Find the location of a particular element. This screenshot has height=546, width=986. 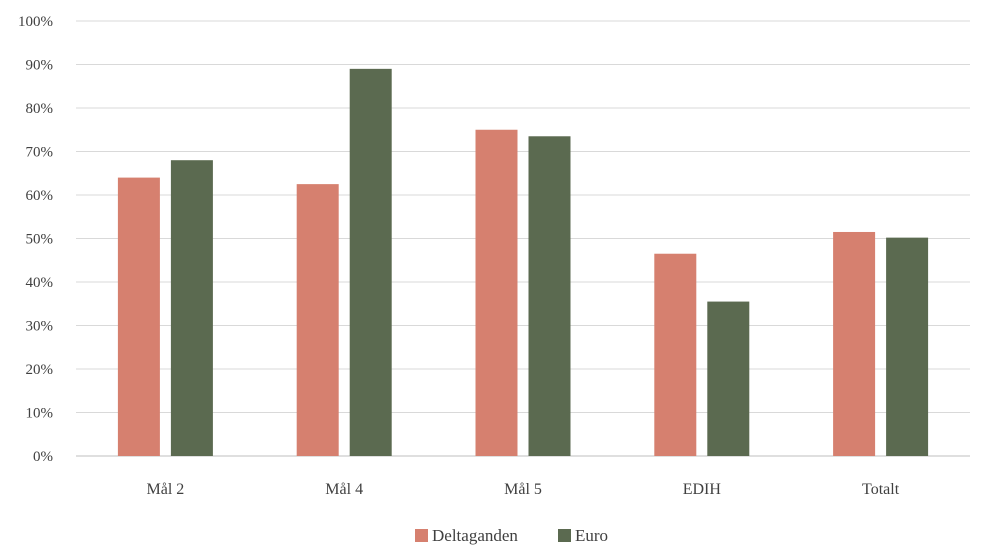

legend: Deltaganden Euro is located at coordinates (511, 535).